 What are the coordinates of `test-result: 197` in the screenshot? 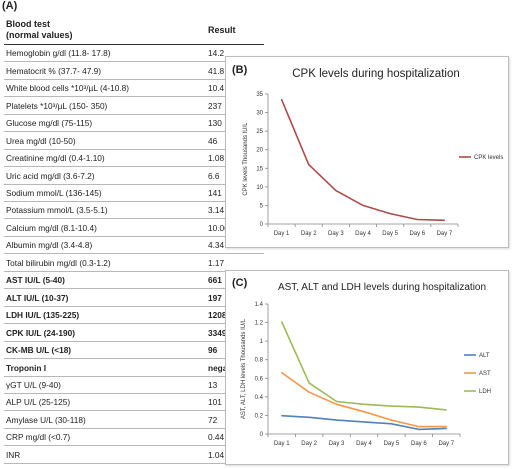 It's located at (215, 297).